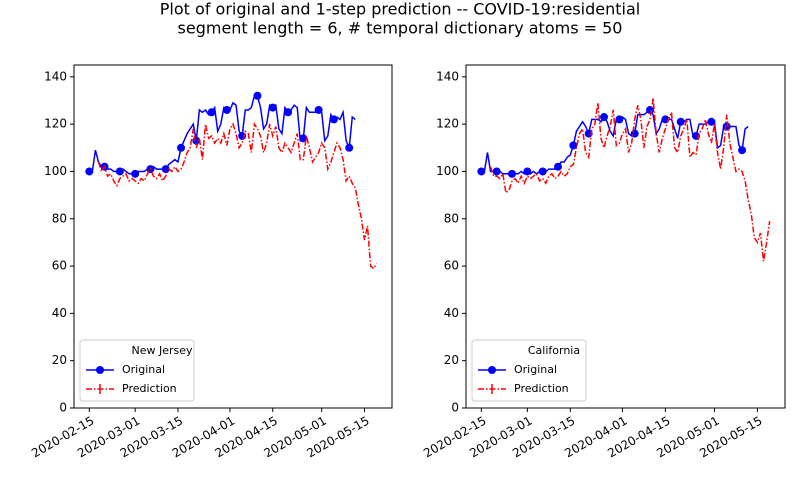 This screenshot has height=500, width=800. I want to click on legend-title: New Jersey, so click(162, 350).